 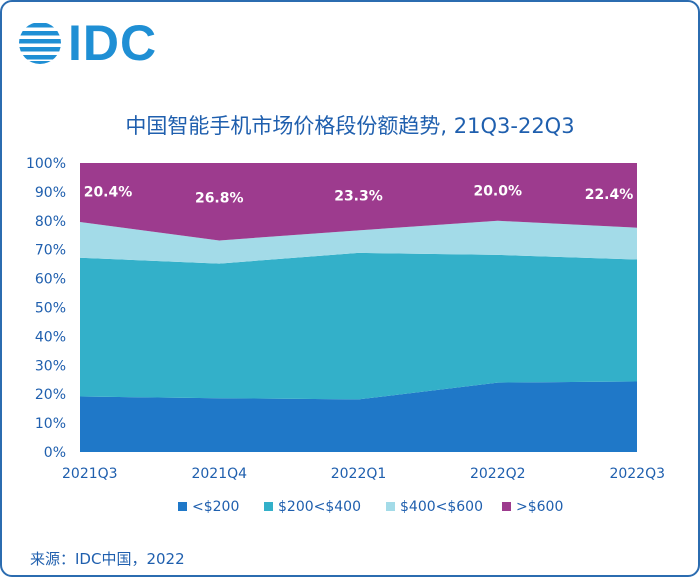 I want to click on data-label: 20.4%, so click(x=108, y=192).